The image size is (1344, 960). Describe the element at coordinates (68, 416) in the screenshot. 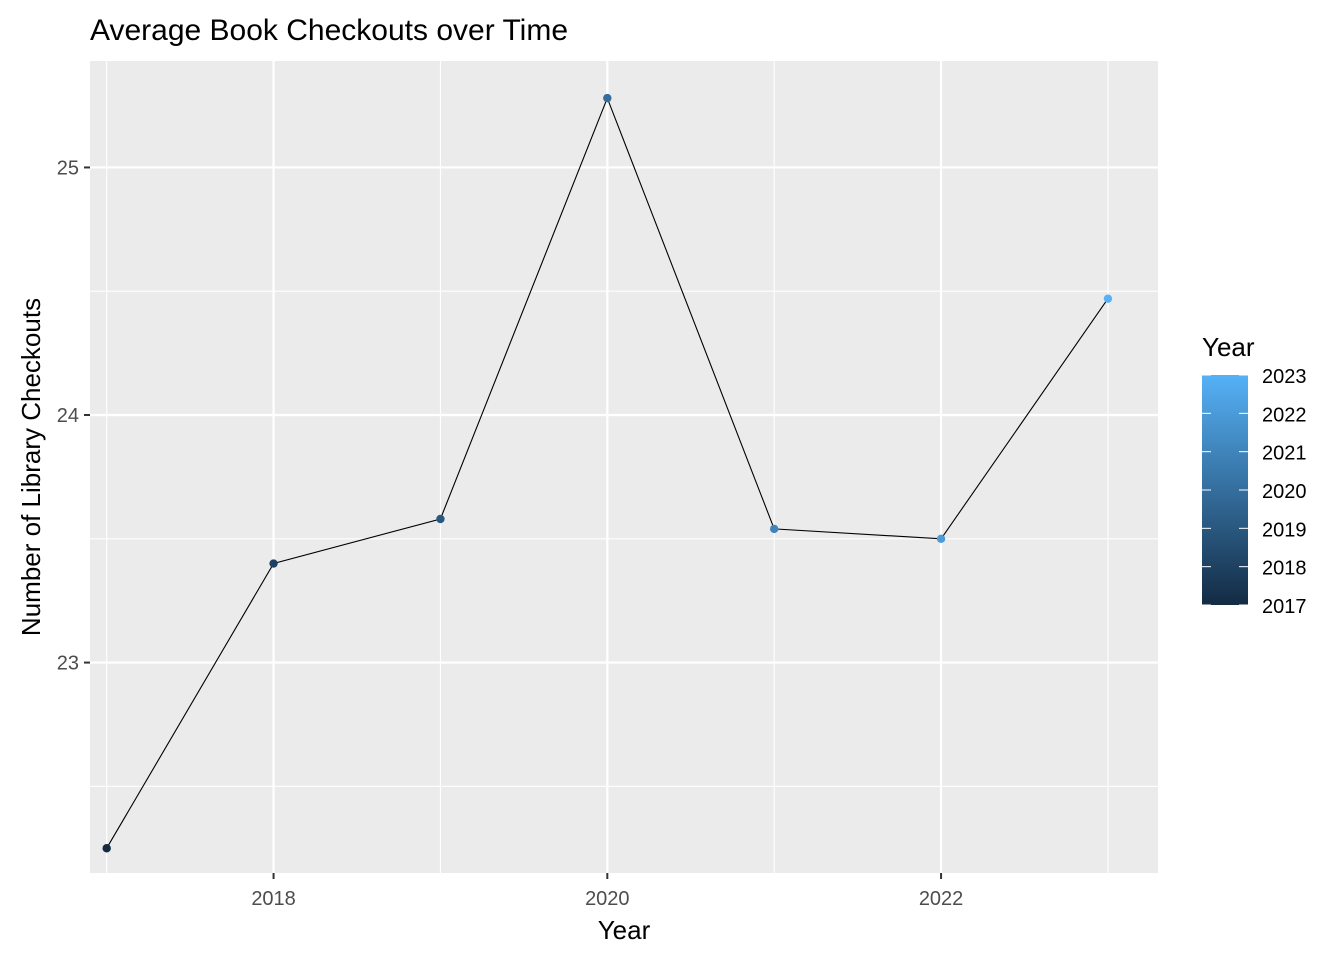

I see `y-tick-label: 24` at that location.